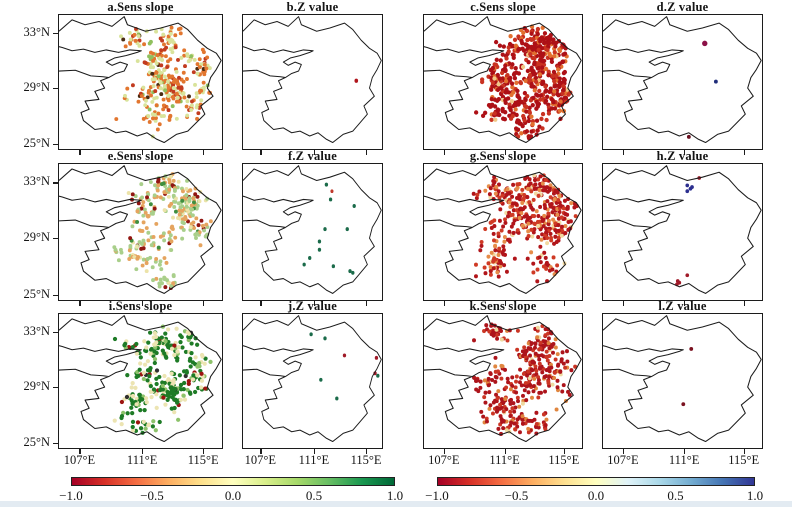  Describe the element at coordinates (36, 386) in the screenshot. I see `y-axis-label: 29°N` at that location.